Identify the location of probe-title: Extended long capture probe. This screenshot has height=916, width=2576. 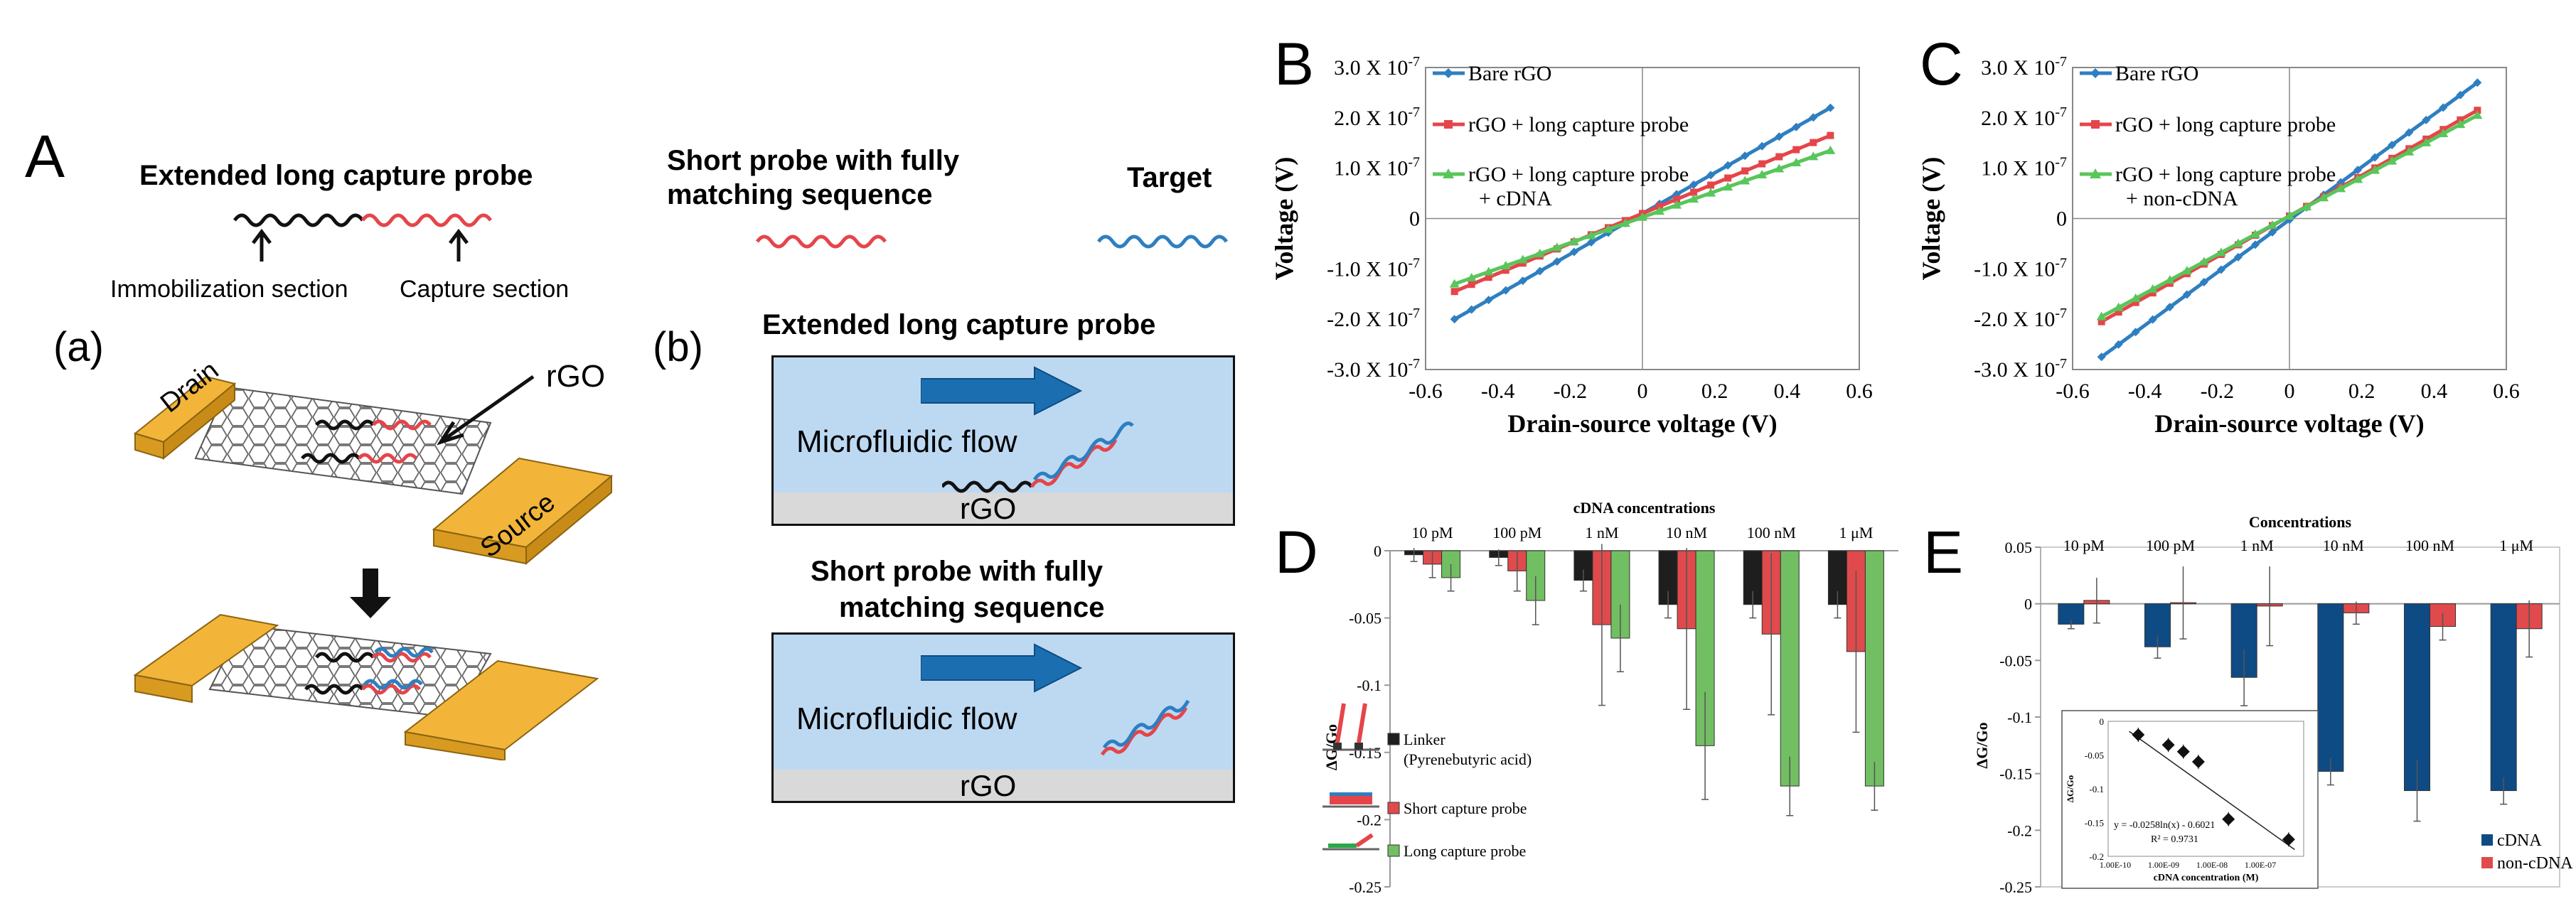
(336, 175).